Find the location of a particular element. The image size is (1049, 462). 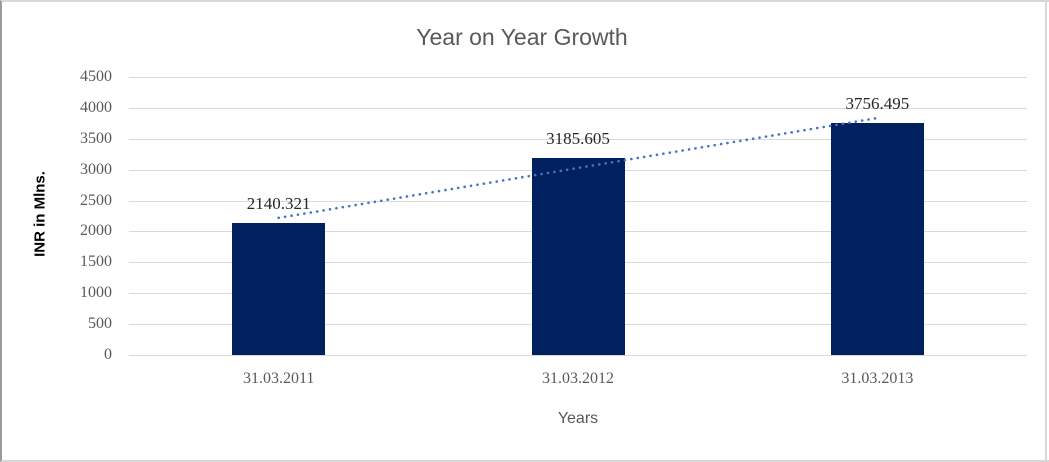

y-axis-tick-label: 4500 is located at coordinates (96, 76).